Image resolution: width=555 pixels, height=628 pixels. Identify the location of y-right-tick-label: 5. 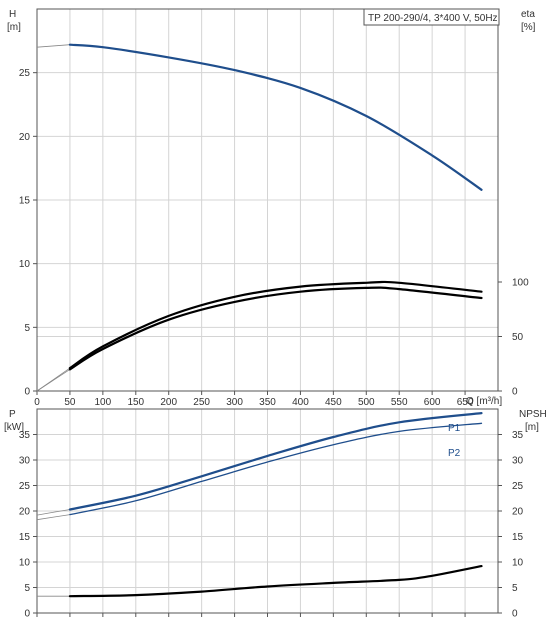
(515, 588).